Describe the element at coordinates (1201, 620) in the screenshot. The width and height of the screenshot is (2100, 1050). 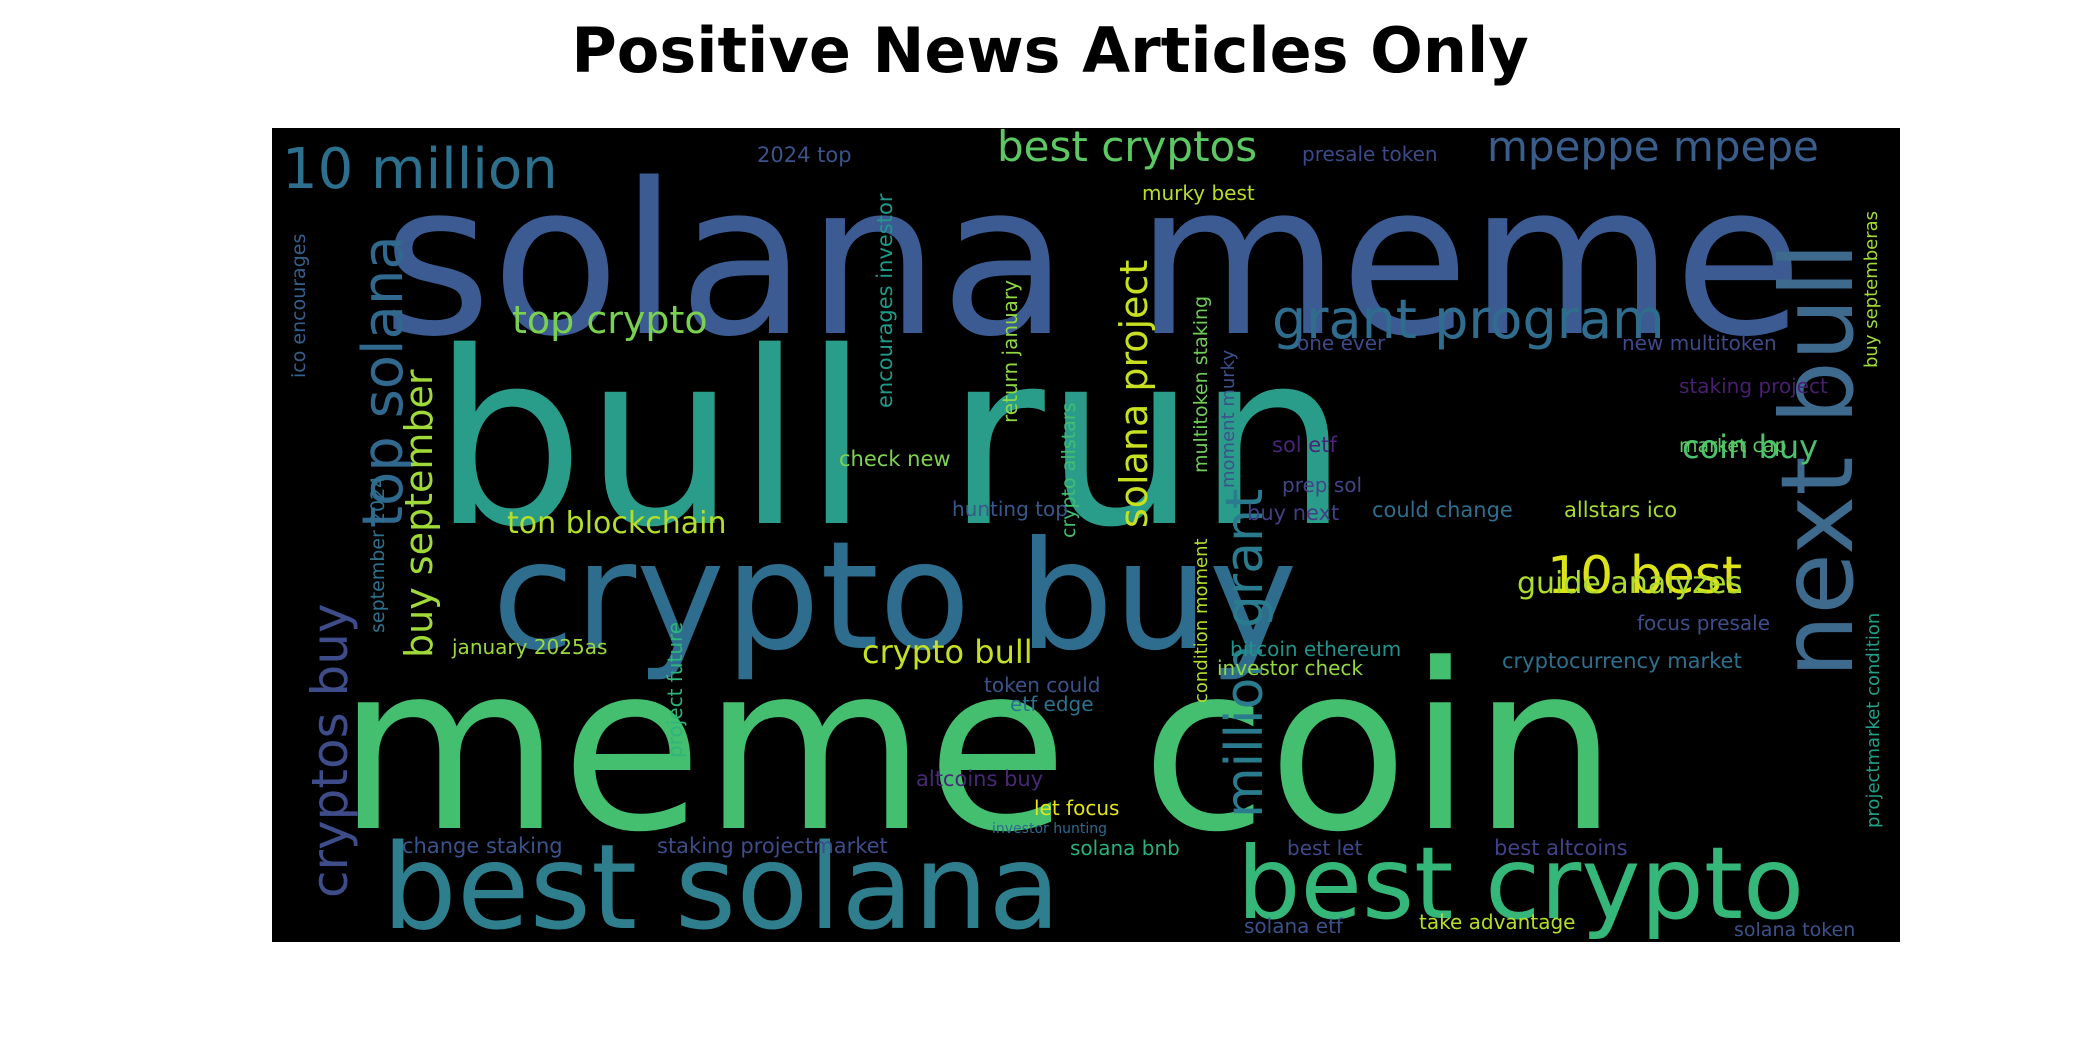
I see `cloud-word: condition moment` at that location.